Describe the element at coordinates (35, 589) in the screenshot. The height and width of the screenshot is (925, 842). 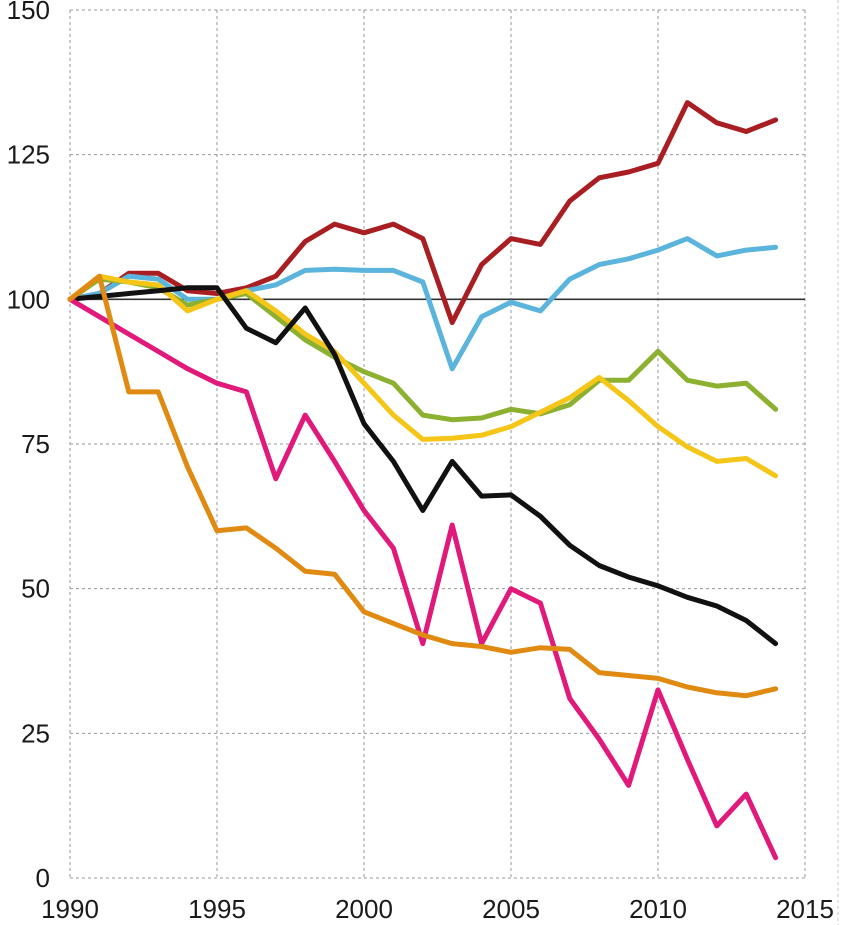
I see `y-tick-label: 50` at that location.